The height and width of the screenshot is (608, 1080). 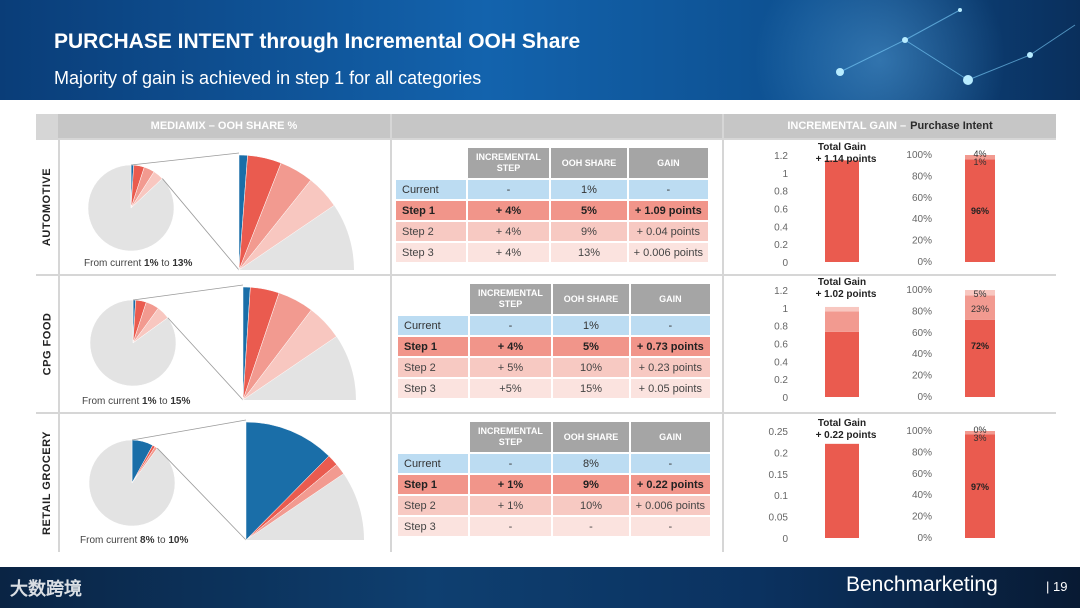 What do you see at coordinates (922, 584) in the screenshot?
I see `brand-logo: Benchmarketing` at bounding box center [922, 584].